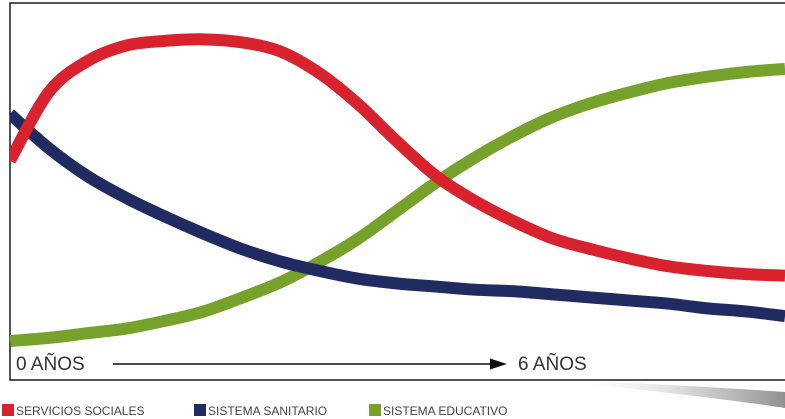 The width and height of the screenshot is (785, 419). Describe the element at coordinates (80, 411) in the screenshot. I see `legend-label-servicios-sociales: SERVICIOS SOCIALES` at that location.